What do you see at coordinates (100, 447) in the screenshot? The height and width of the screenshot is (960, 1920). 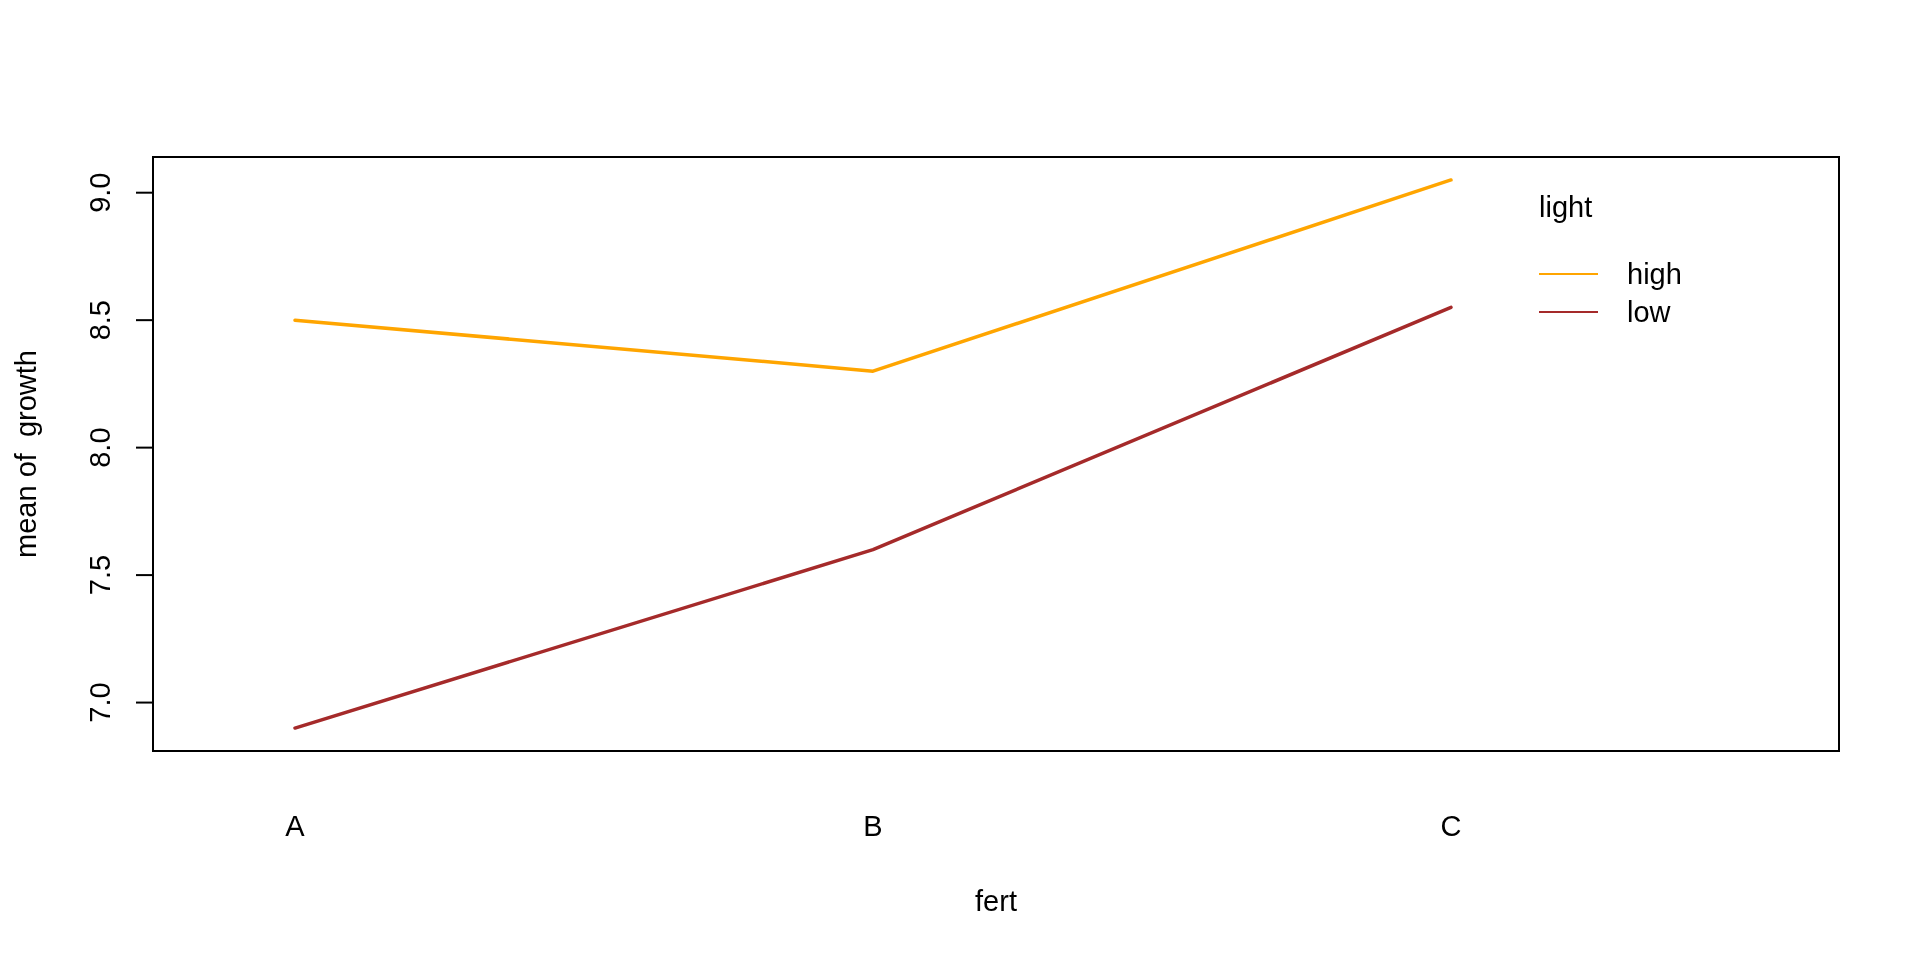 I see `y-tick-label: 8.0` at bounding box center [100, 447].